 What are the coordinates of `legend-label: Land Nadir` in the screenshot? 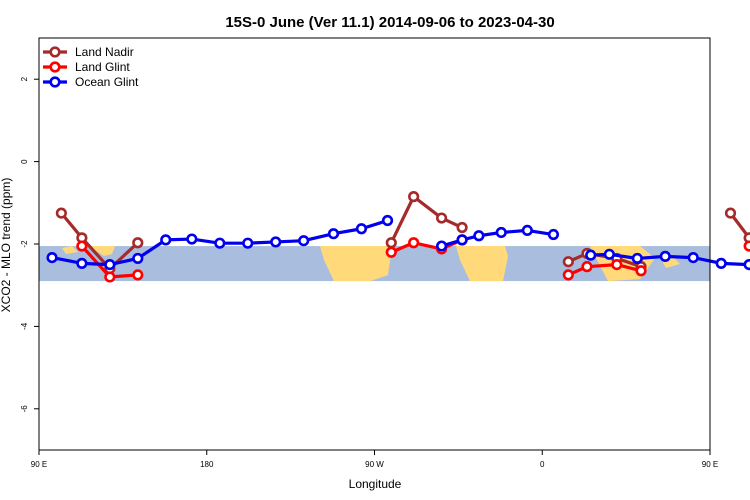 It's located at (104, 52).